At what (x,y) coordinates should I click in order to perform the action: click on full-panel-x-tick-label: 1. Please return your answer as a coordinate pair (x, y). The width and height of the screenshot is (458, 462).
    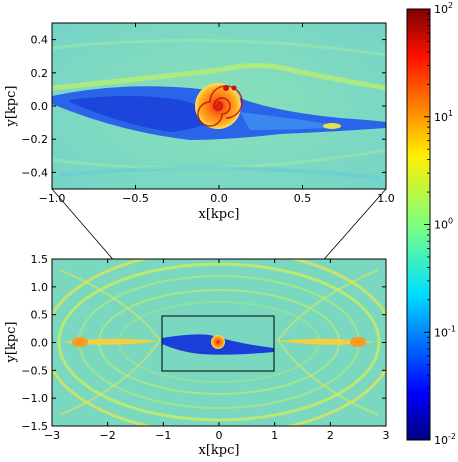
    Looking at the image, I should click on (274, 435).